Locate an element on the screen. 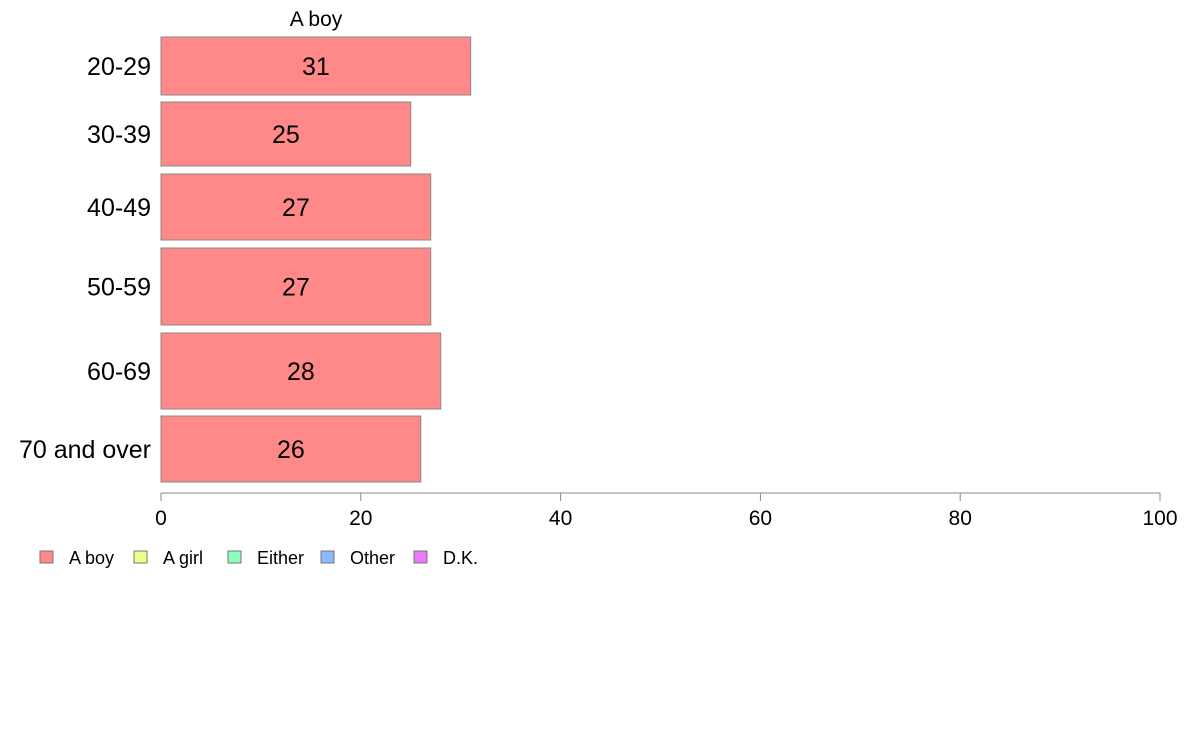 The image size is (1188, 736). category-label: 30-39 is located at coordinates (119, 135).